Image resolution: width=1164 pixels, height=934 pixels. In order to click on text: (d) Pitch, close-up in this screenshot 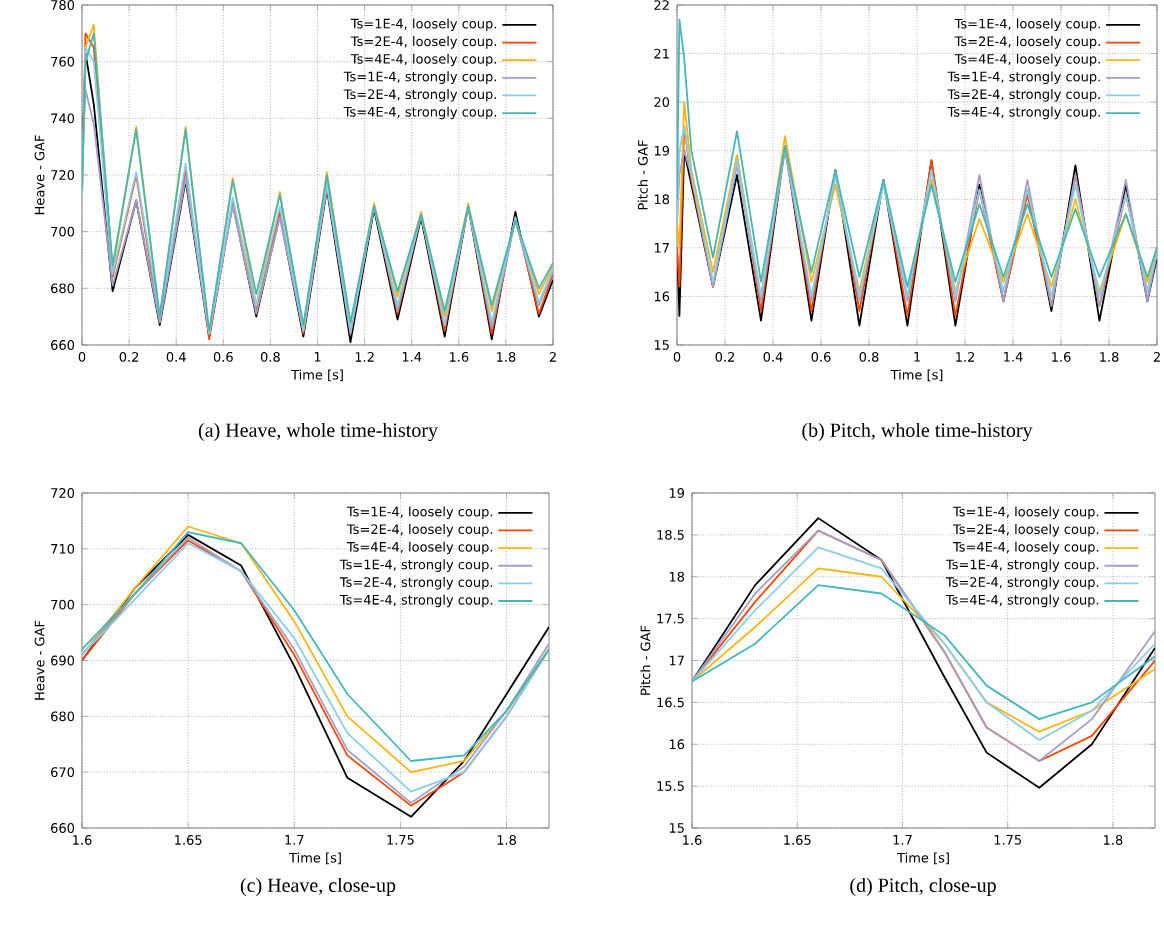, I will do `click(923, 887)`.